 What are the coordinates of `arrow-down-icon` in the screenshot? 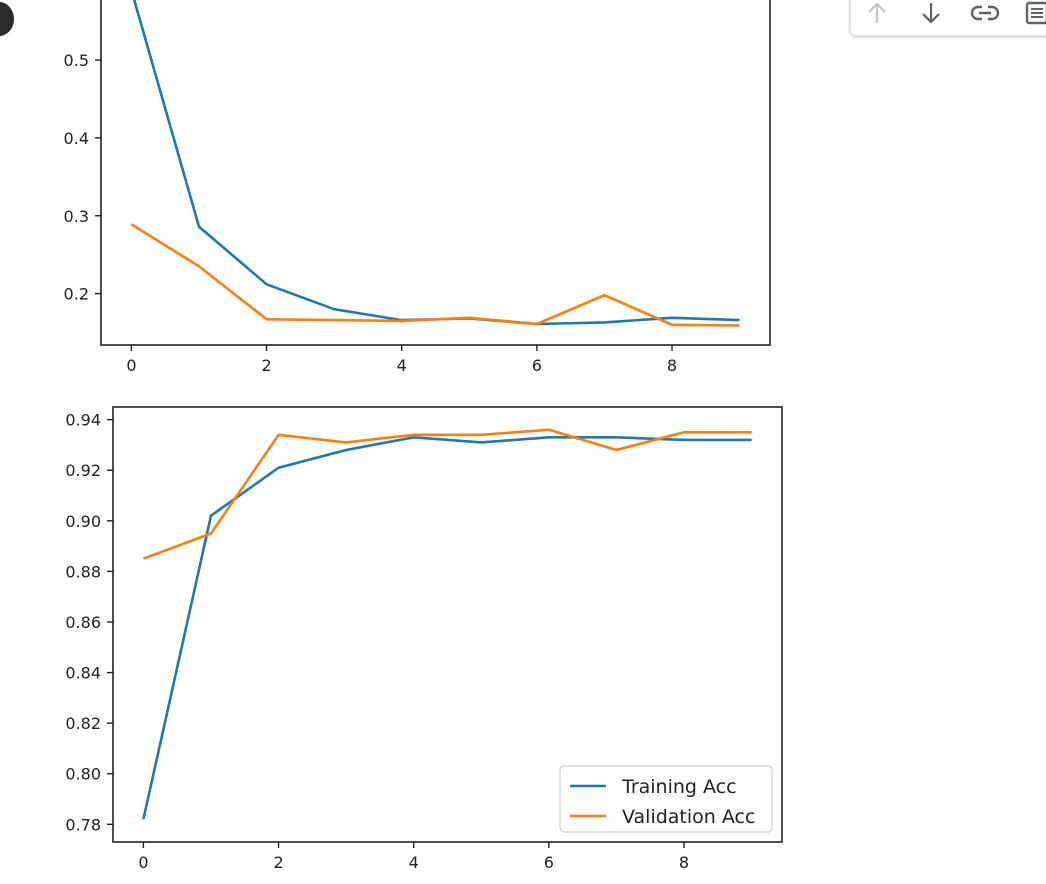 It's located at (931, 13).